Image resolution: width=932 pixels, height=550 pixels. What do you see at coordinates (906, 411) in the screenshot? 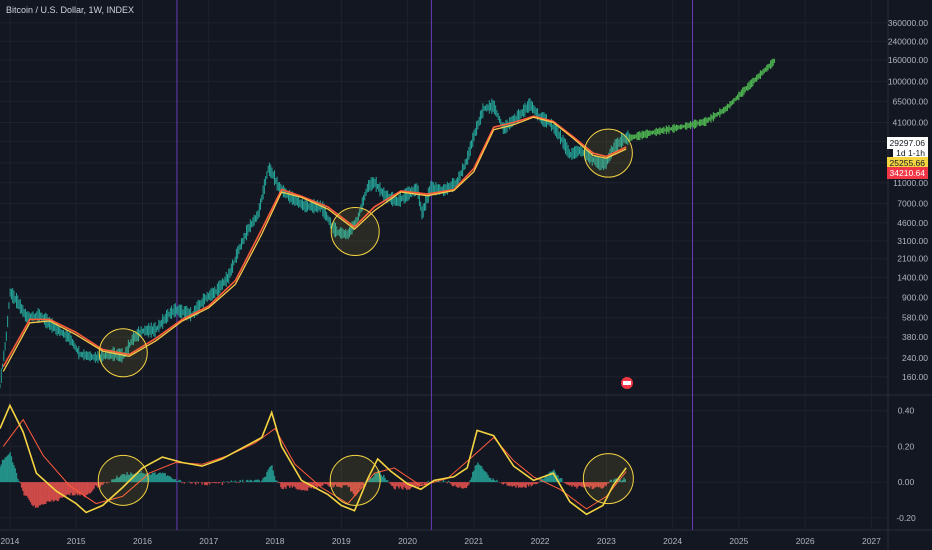
I see `osc-y-tick-label: 0.40` at bounding box center [906, 411].